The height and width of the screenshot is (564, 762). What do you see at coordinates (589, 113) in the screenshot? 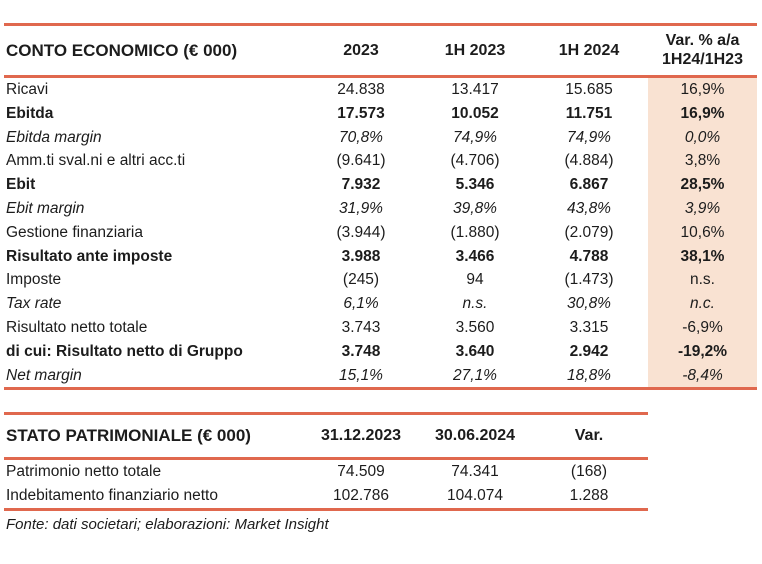
I see `cell-1h2024: 11.751` at bounding box center [589, 113].